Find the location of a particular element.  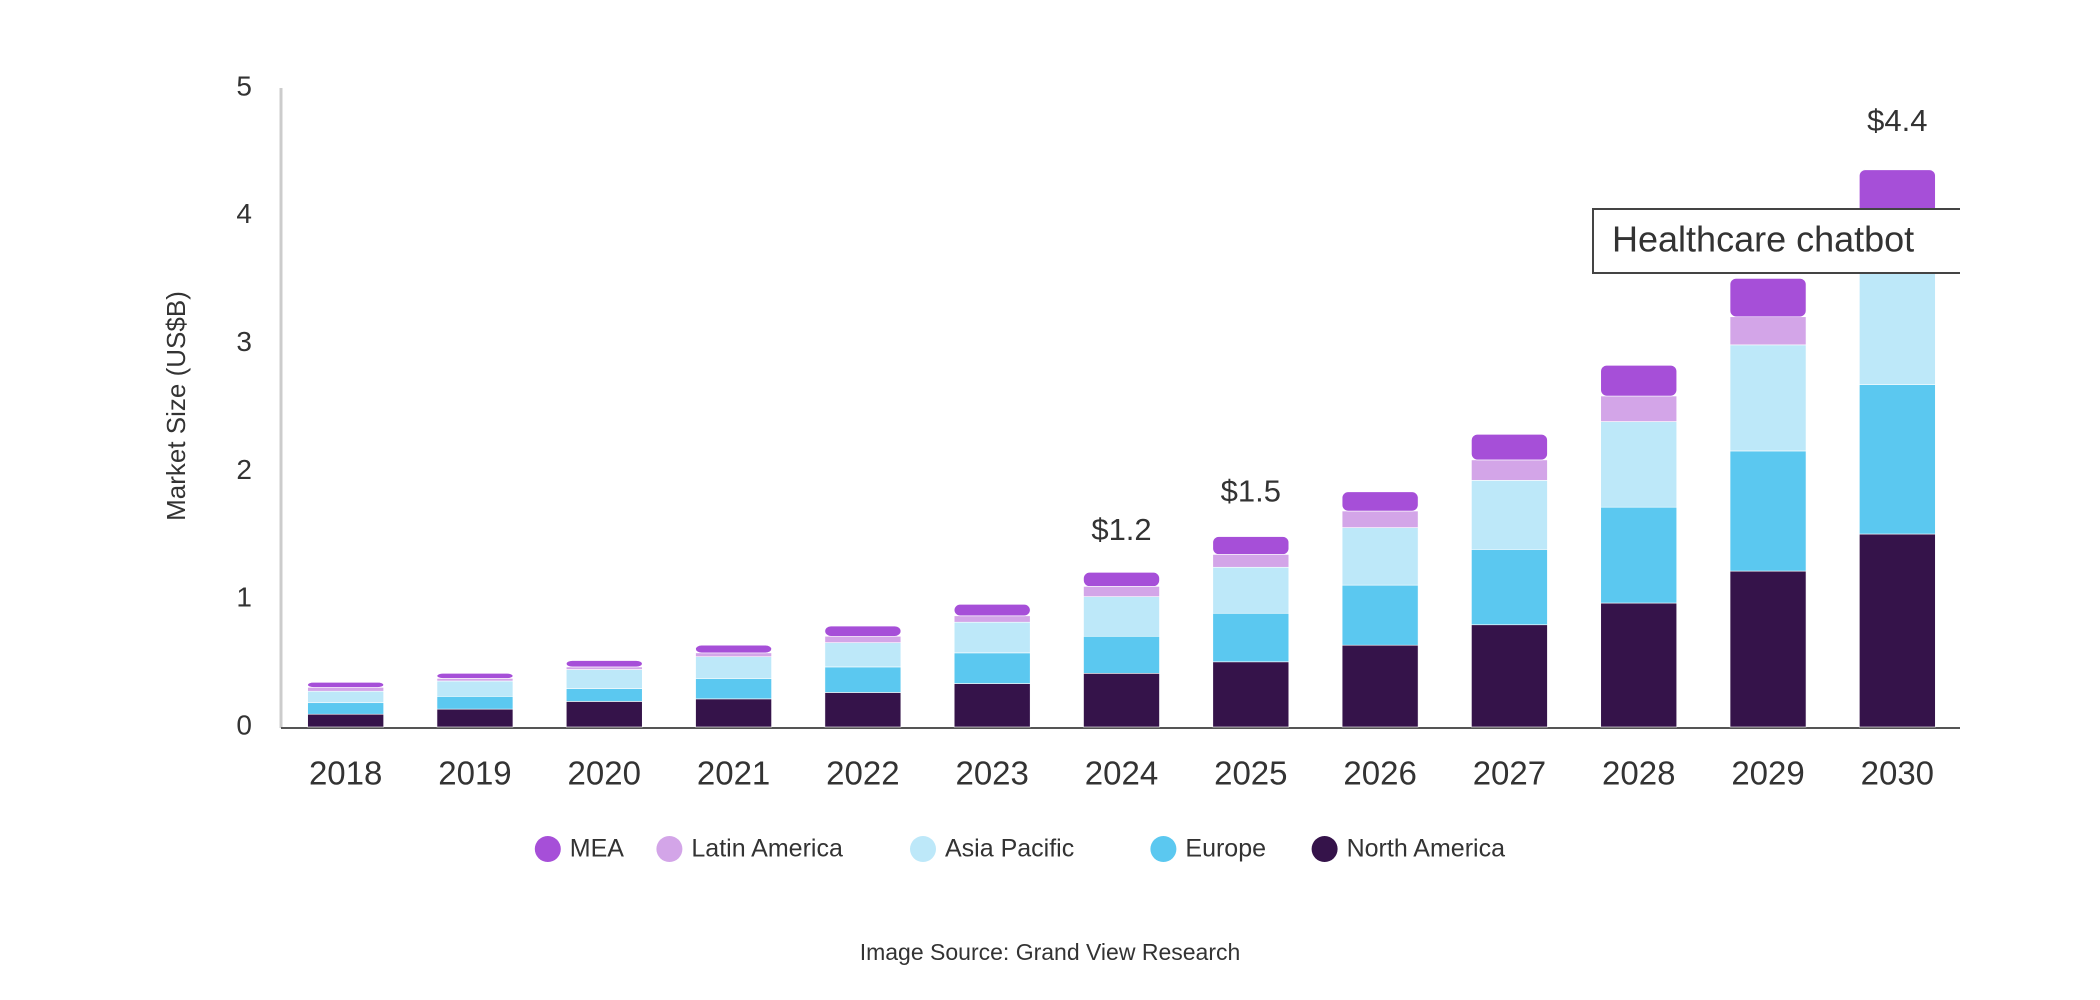

total-label: $1.2 is located at coordinates (1121, 529).